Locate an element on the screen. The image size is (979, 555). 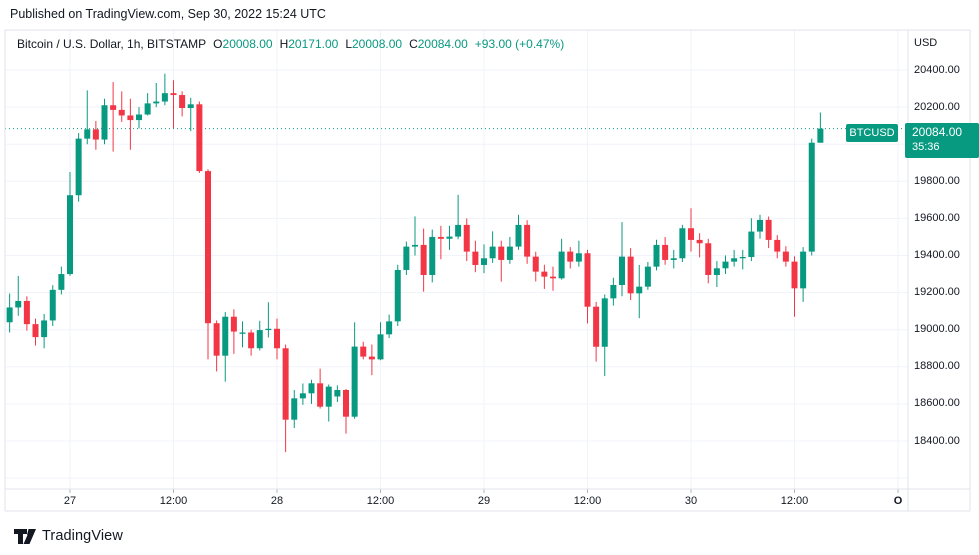
price-axis-label: 18400.00 is located at coordinates (937, 440).